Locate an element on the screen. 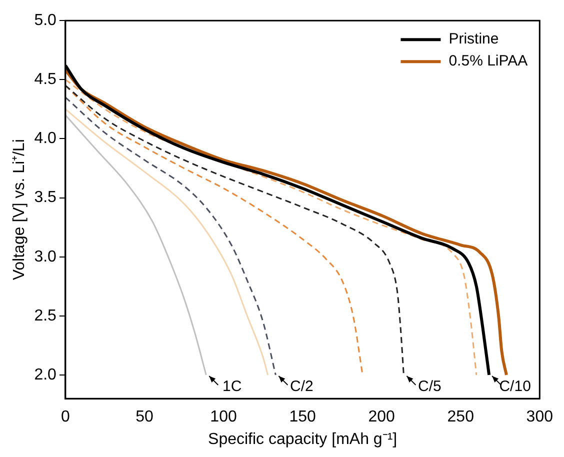 The height and width of the screenshot is (457, 564). x-tick-label: 0 is located at coordinates (65, 417).